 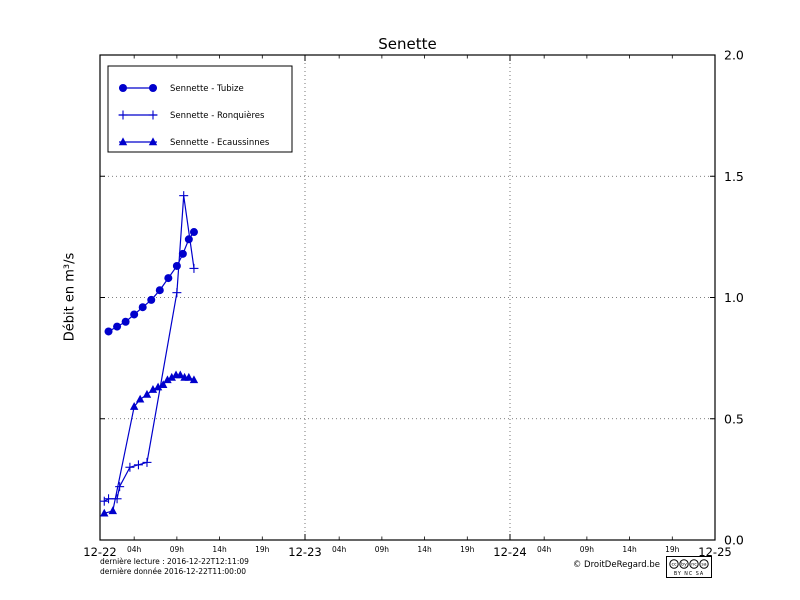 I want to click on by-icon-glyph: by, so click(x=684, y=565).